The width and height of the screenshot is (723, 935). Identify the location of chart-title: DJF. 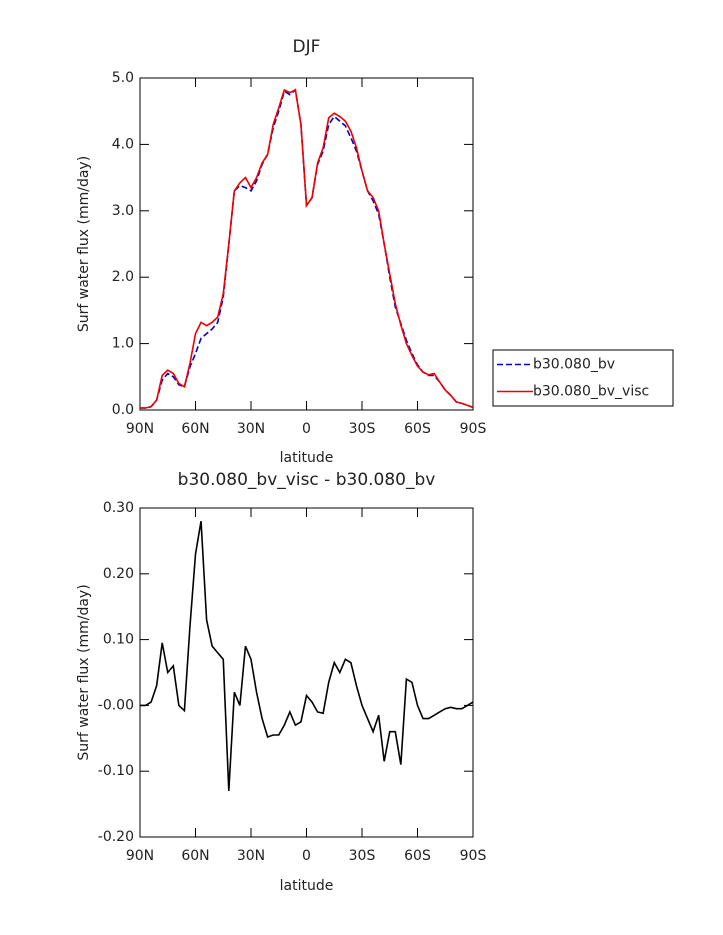
(307, 47).